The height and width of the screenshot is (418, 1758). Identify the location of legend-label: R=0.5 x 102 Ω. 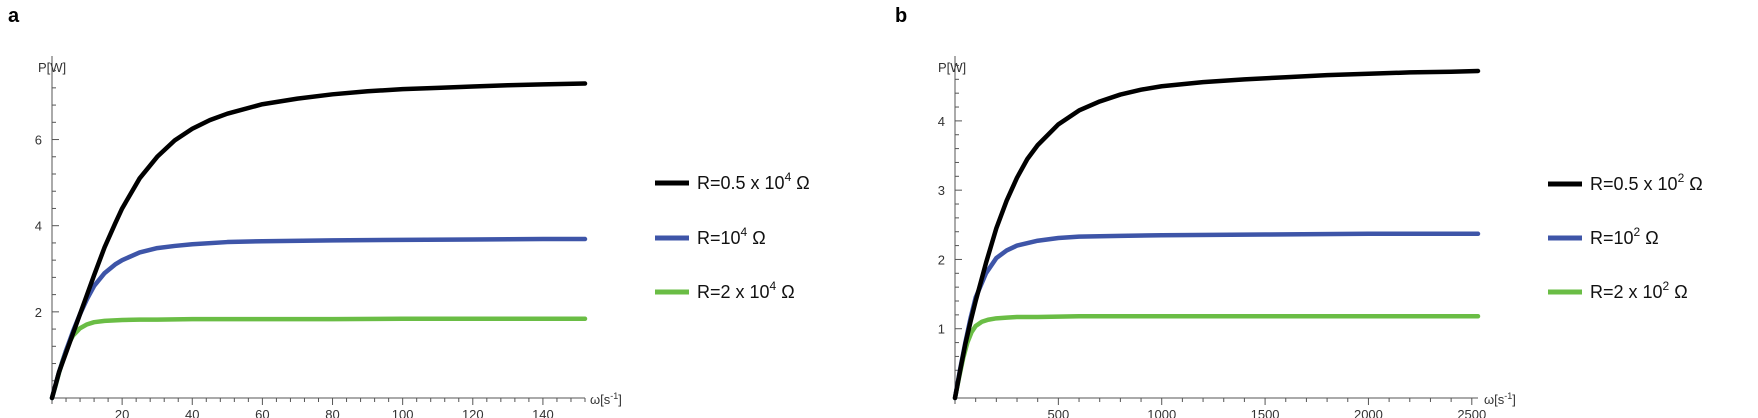
(1646, 182).